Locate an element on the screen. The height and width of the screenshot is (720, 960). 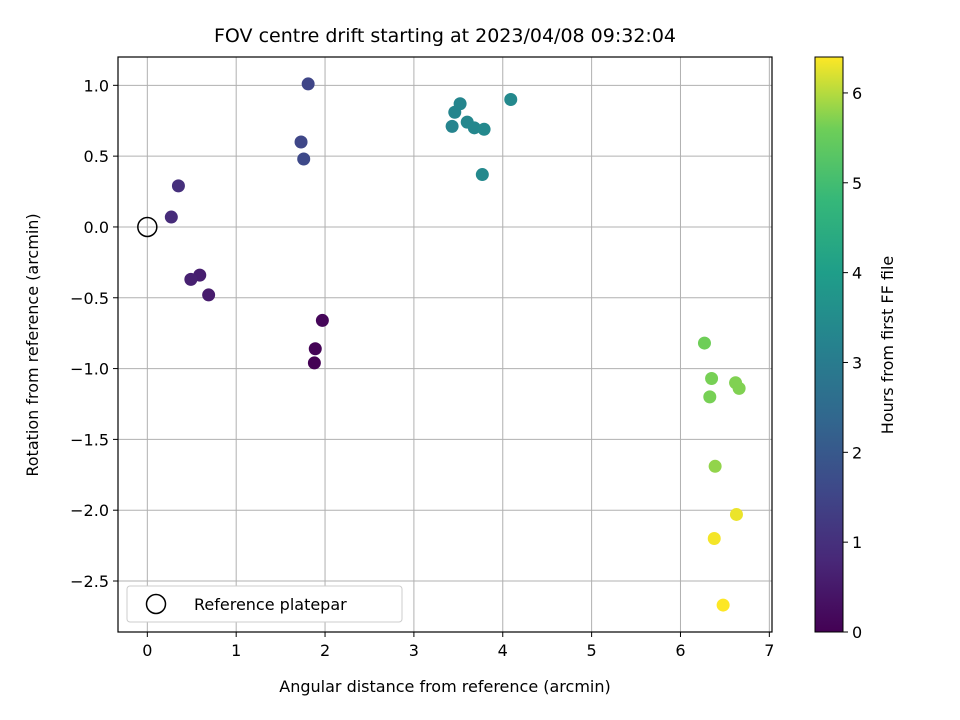
legend-entry-reference: Reference platepar is located at coordinates (270, 604).